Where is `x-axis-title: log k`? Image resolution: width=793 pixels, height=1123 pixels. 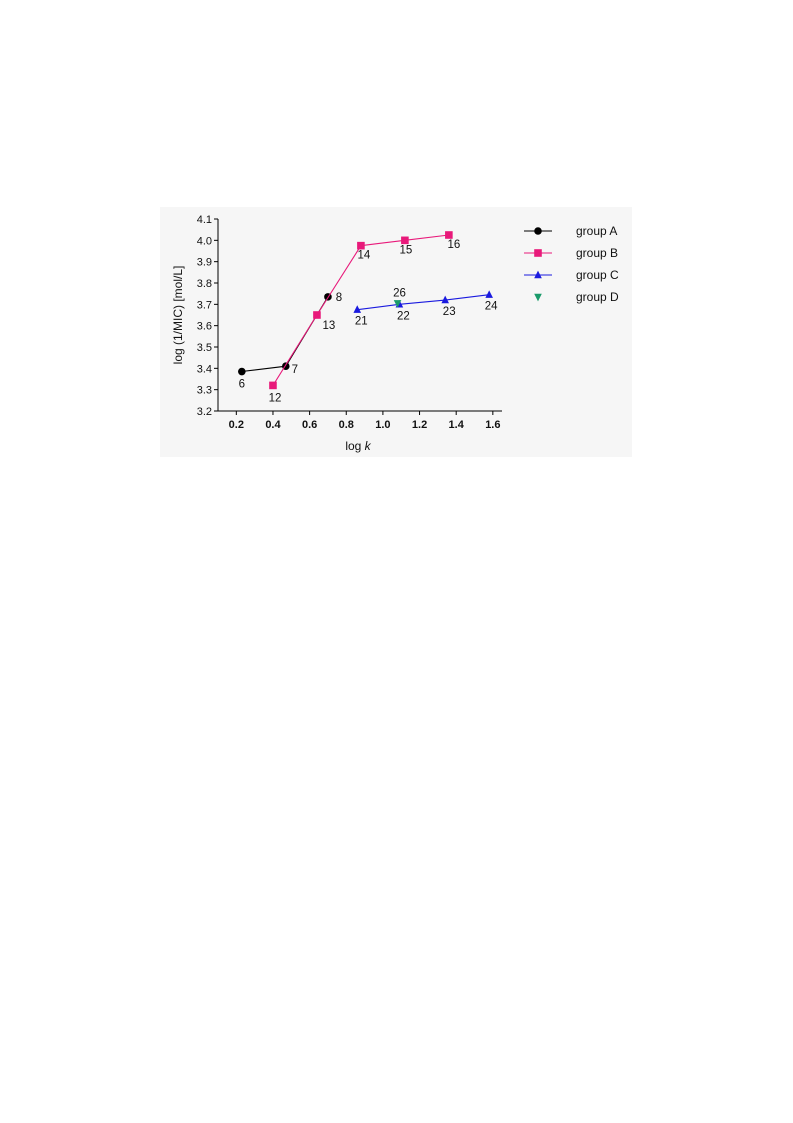 x-axis-title: log k is located at coordinates (358, 446).